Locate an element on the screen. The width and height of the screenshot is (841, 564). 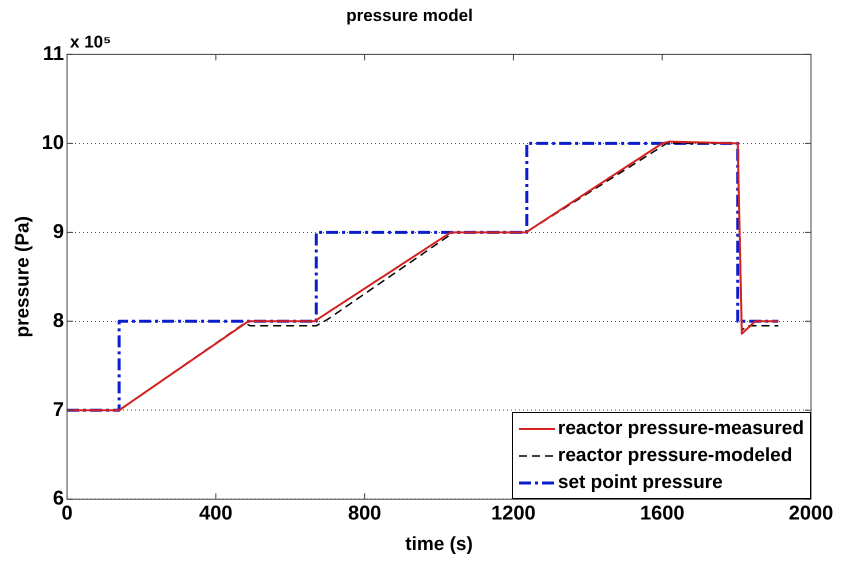
x-tick-label: 1600 is located at coordinates (662, 513).